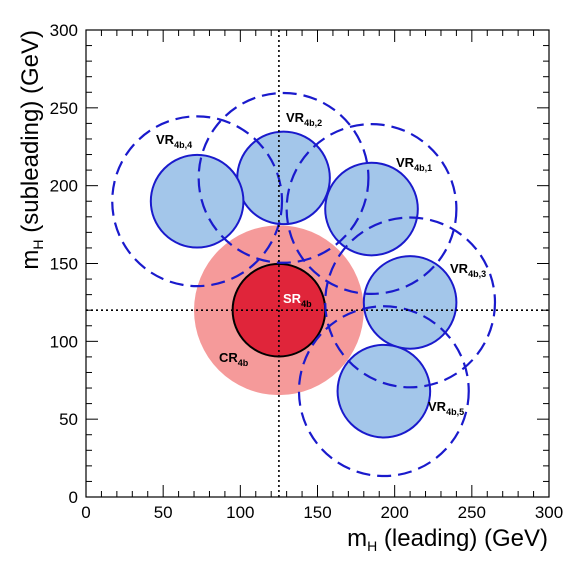 Image resolution: width=580 pixels, height=566 pixels. What do you see at coordinates (447, 539) in the screenshot?
I see `x-axis-title: mH (leading) (GeV)` at bounding box center [447, 539].